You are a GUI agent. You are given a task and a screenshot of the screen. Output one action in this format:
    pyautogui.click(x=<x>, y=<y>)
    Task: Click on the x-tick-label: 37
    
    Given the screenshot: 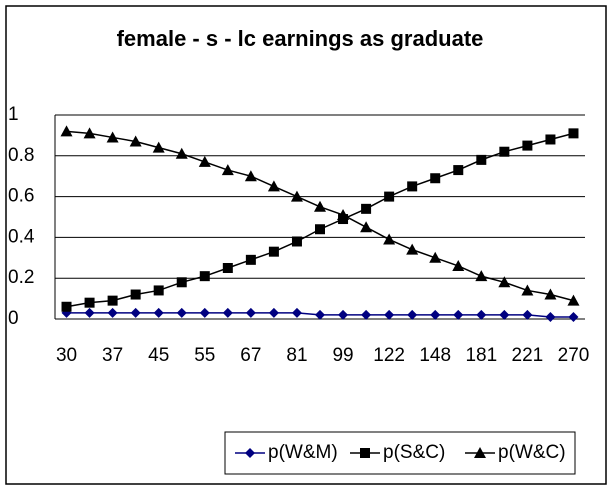 What is the action you would take?
    pyautogui.click(x=112, y=355)
    